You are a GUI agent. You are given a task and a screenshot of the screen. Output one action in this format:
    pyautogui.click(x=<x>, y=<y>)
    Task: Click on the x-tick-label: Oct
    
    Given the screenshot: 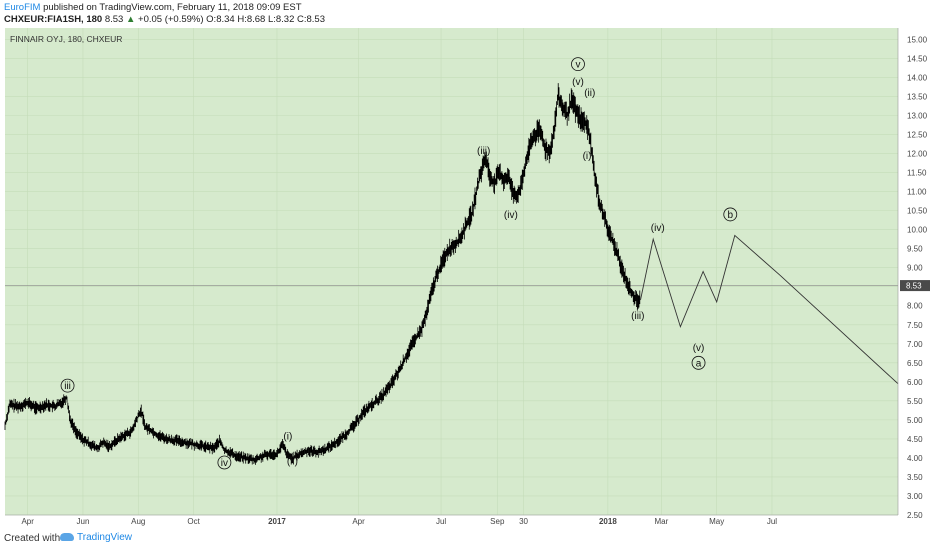 What is the action you would take?
    pyautogui.click(x=193, y=521)
    